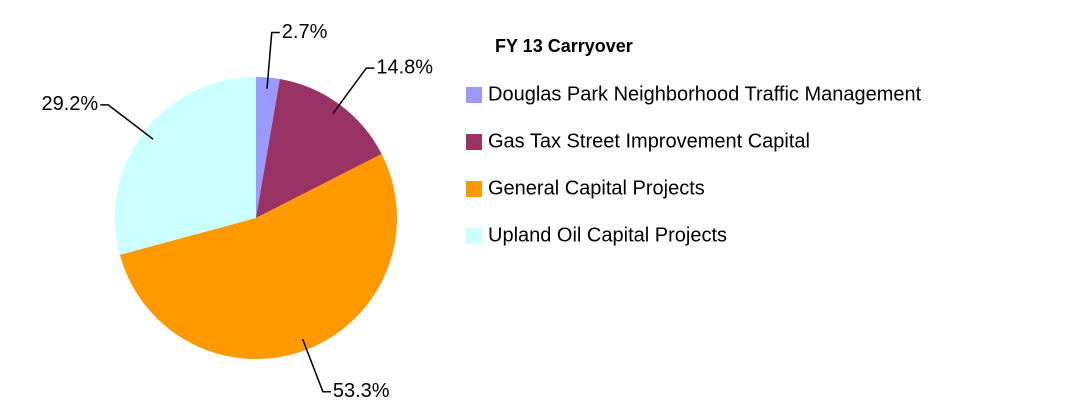 The width and height of the screenshot is (1071, 411). I want to click on legend-label: Upland Oil Capital Projects, so click(607, 235).